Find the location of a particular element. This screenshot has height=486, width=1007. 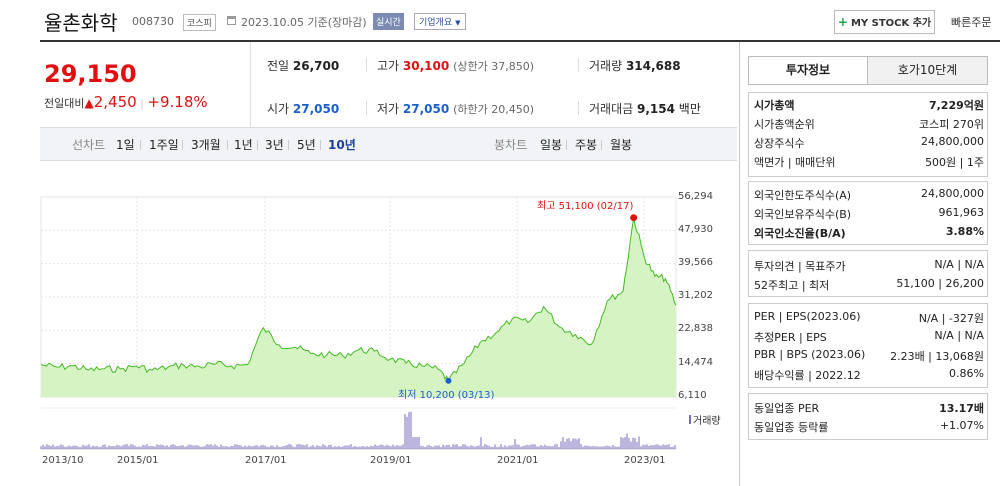

y-tick: 6,110 is located at coordinates (692, 395).